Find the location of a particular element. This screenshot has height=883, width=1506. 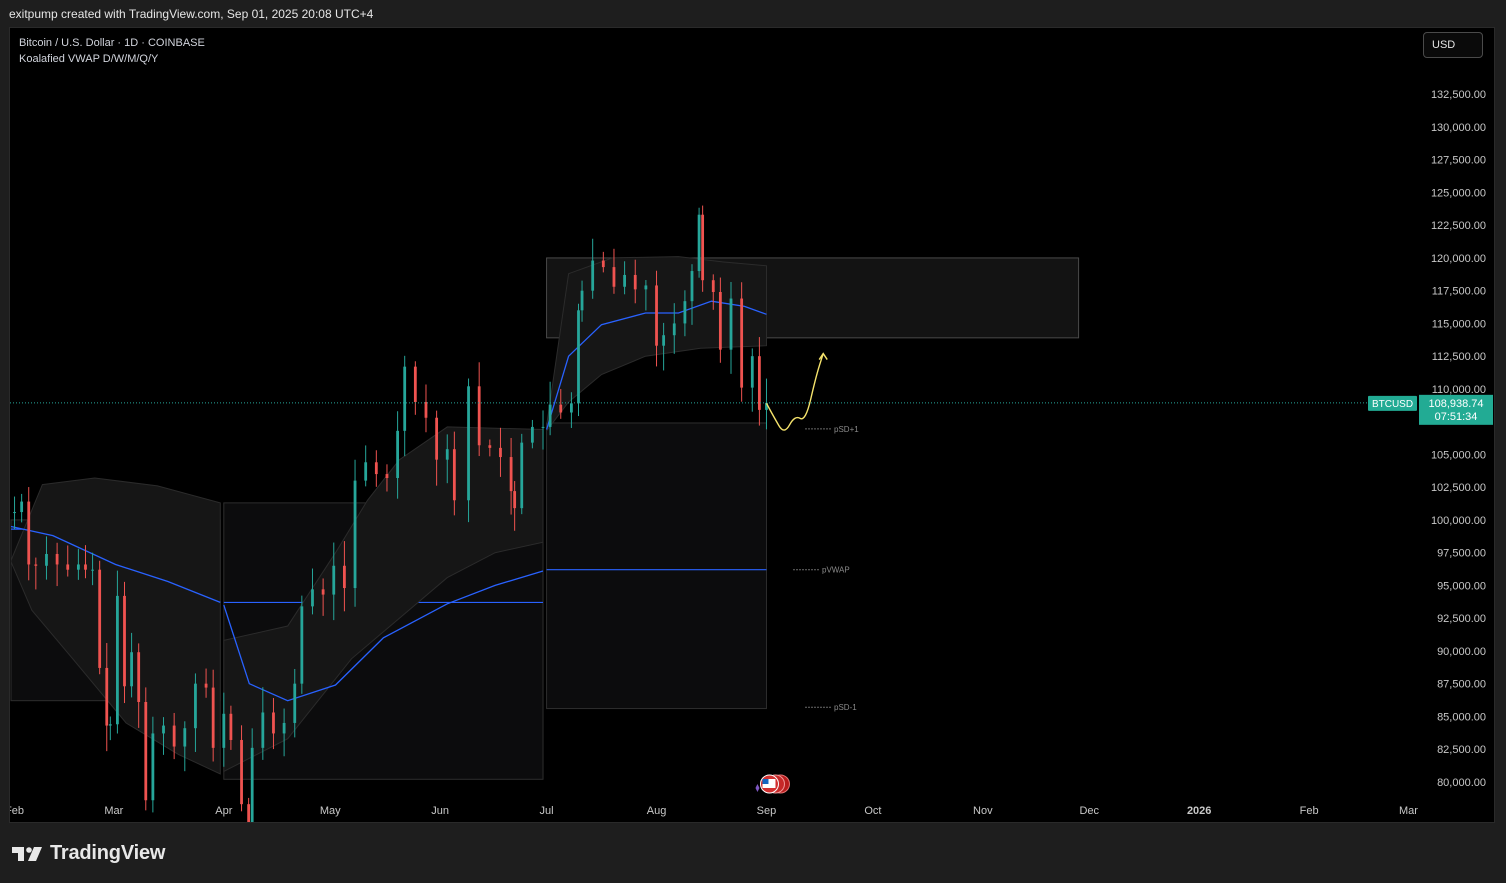

price-axis-label: 90,000.00 is located at coordinates (1461, 652).